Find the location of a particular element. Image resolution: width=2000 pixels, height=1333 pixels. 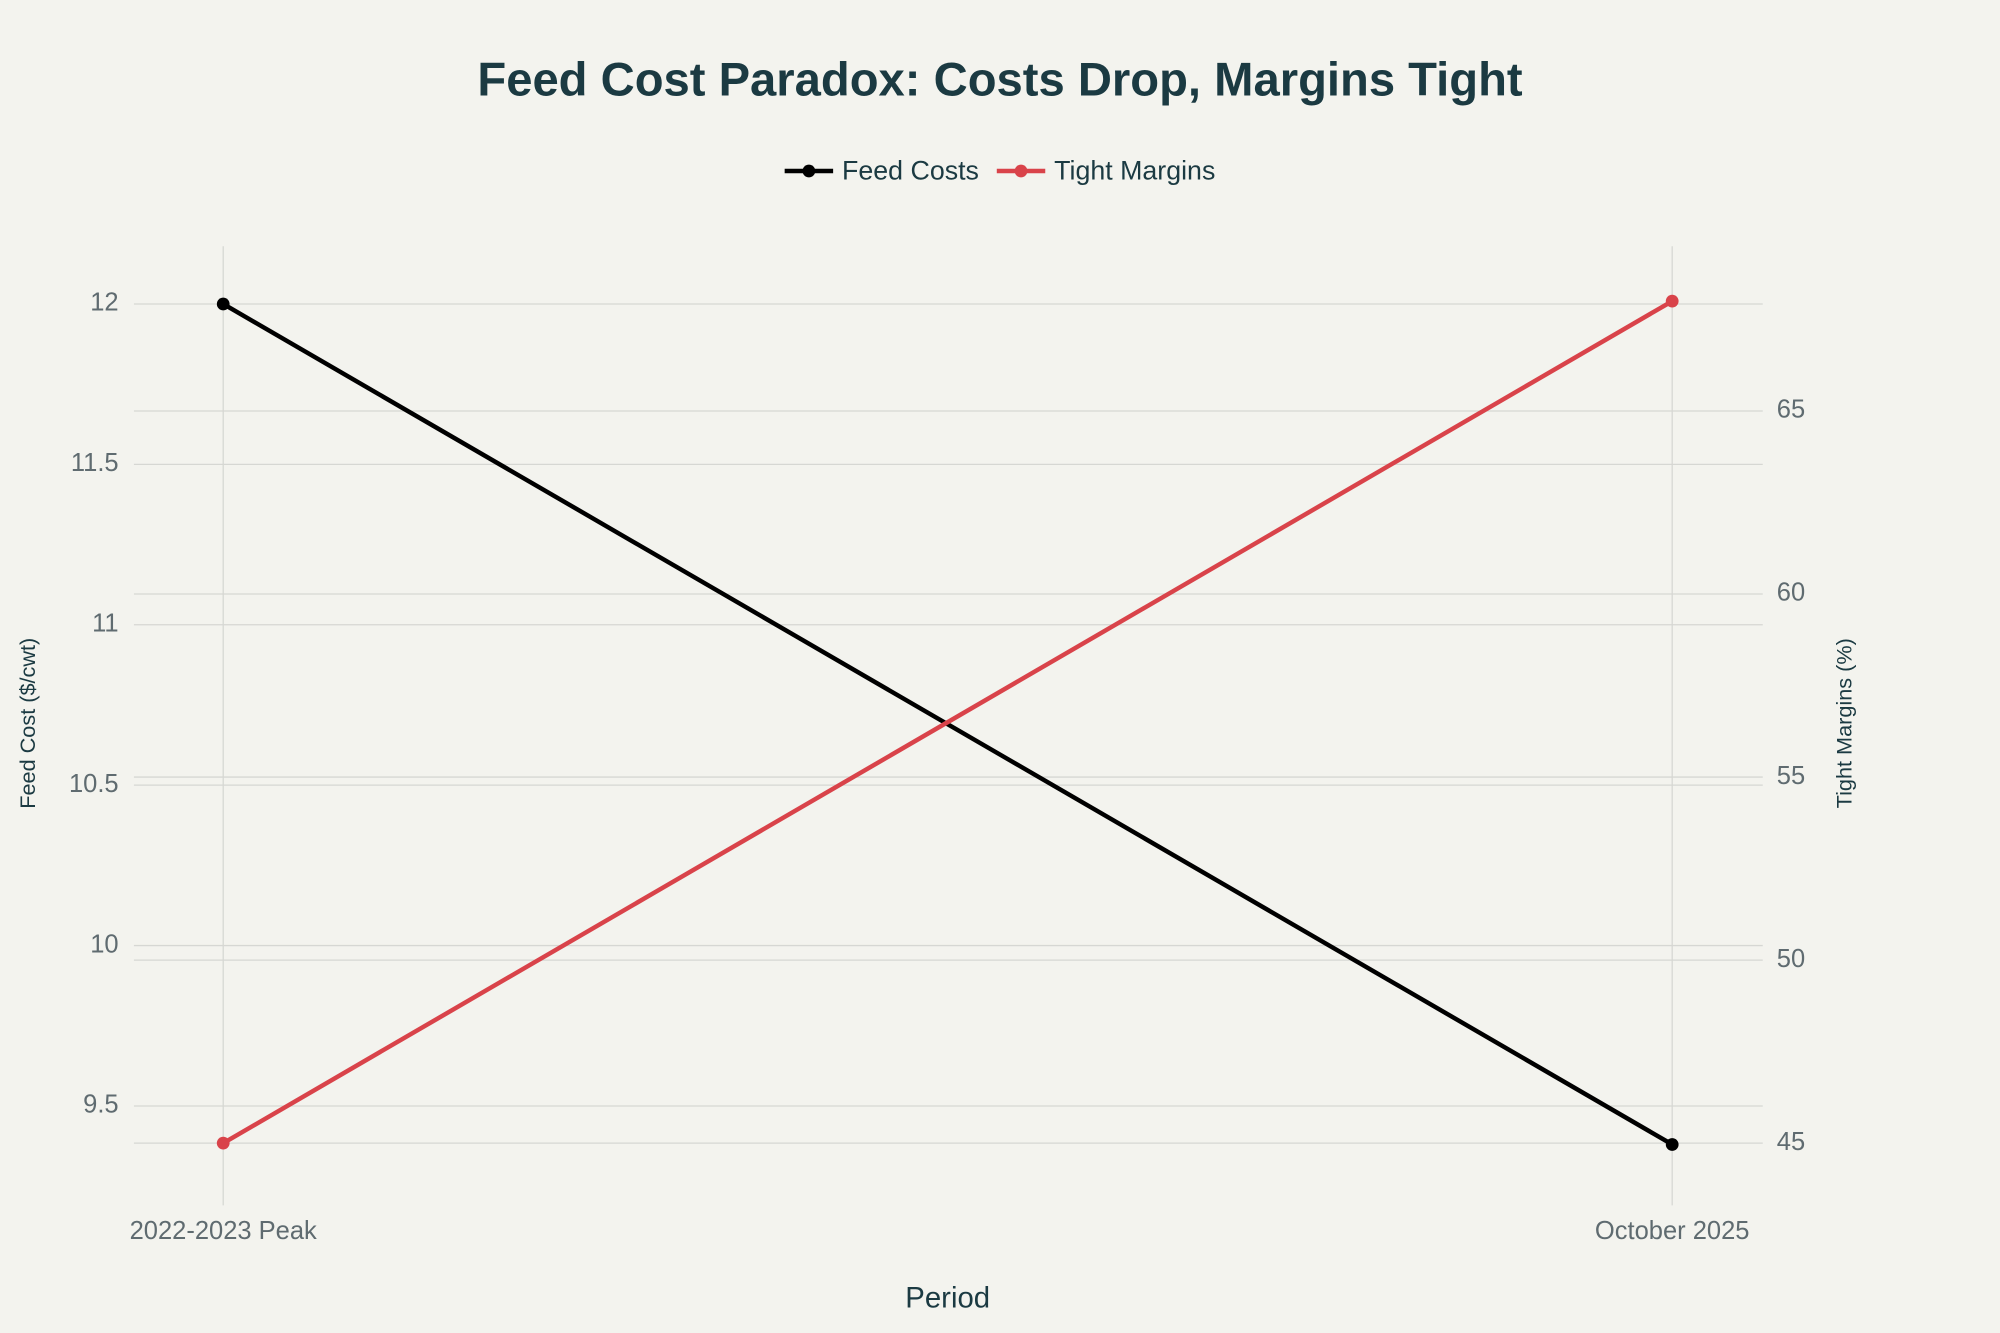

legend-item: Feed Costs is located at coordinates (881, 170).